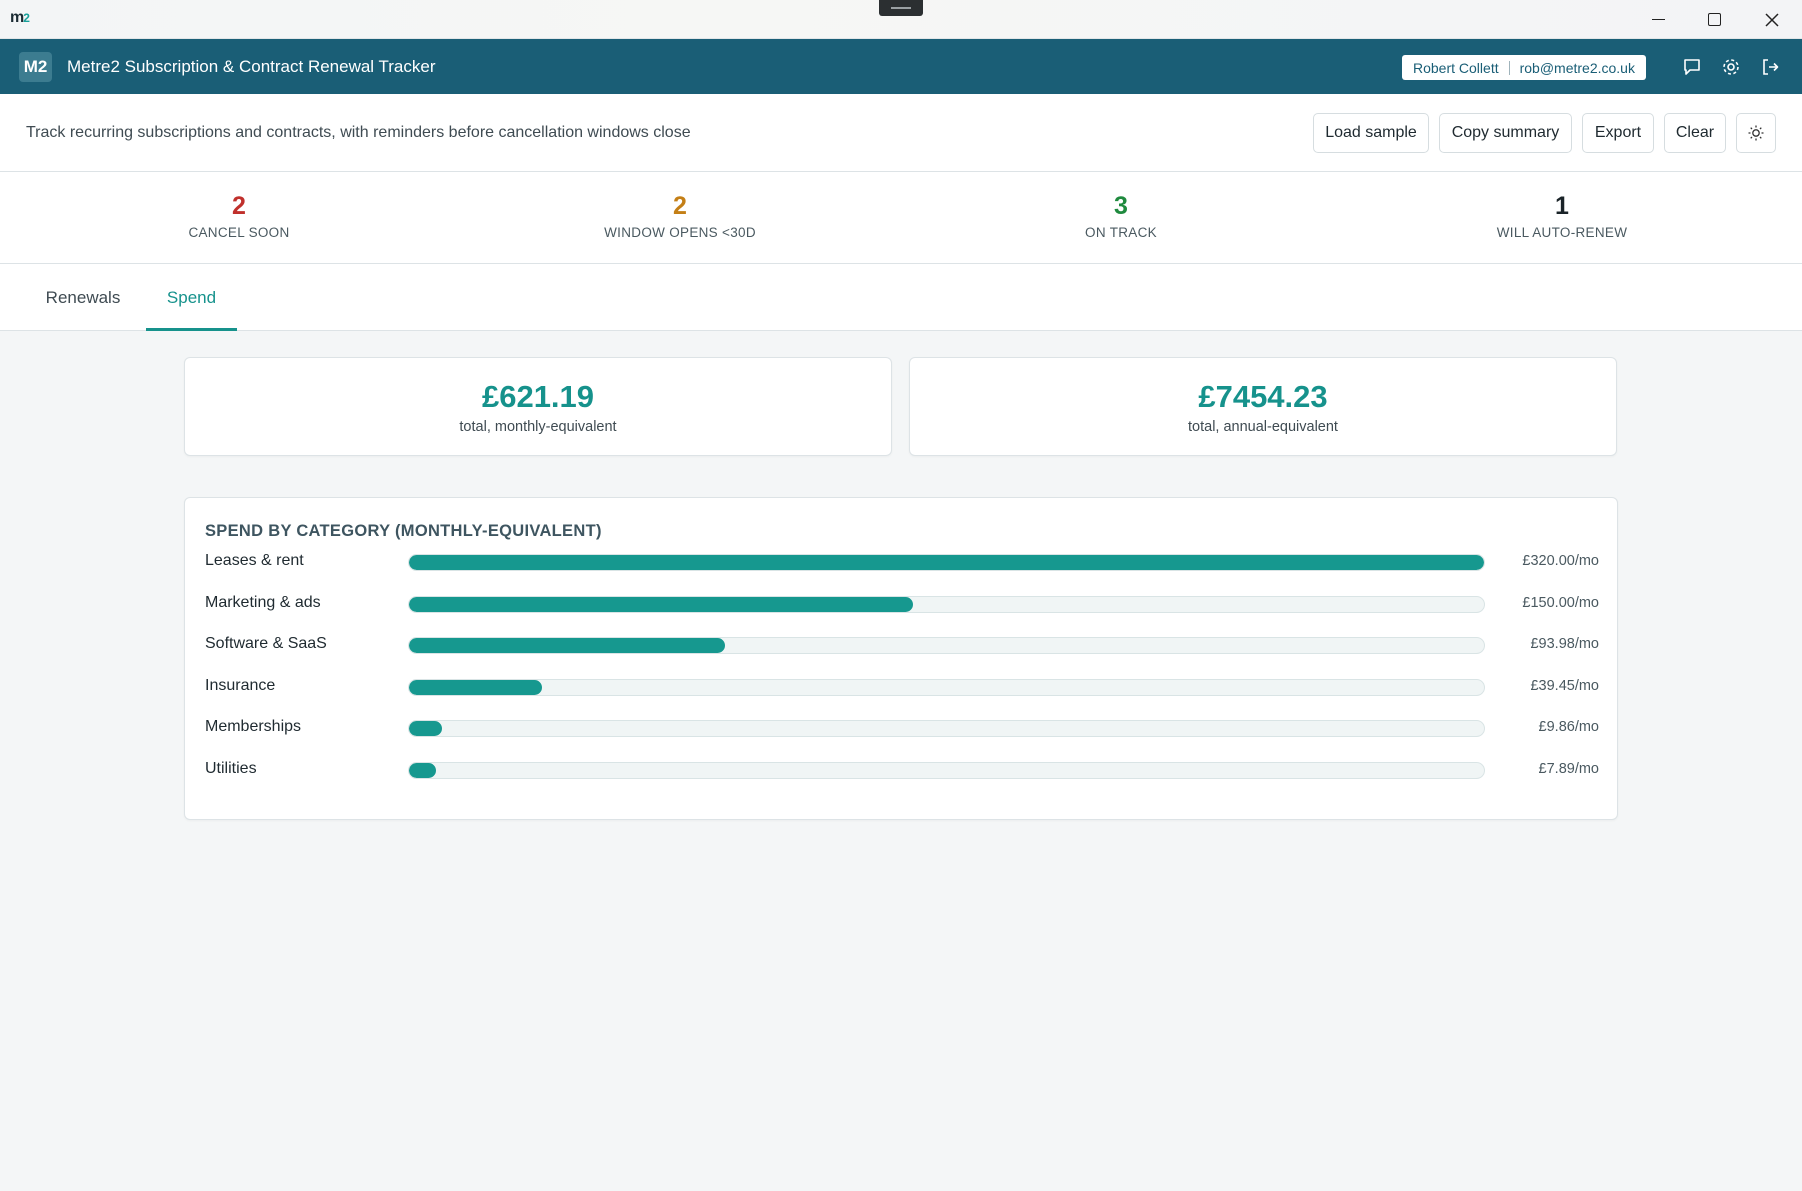 This screenshot has width=1802, height=1191. Describe the element at coordinates (254, 560) in the screenshot. I see `chart-category-label: Leases & rent` at that location.